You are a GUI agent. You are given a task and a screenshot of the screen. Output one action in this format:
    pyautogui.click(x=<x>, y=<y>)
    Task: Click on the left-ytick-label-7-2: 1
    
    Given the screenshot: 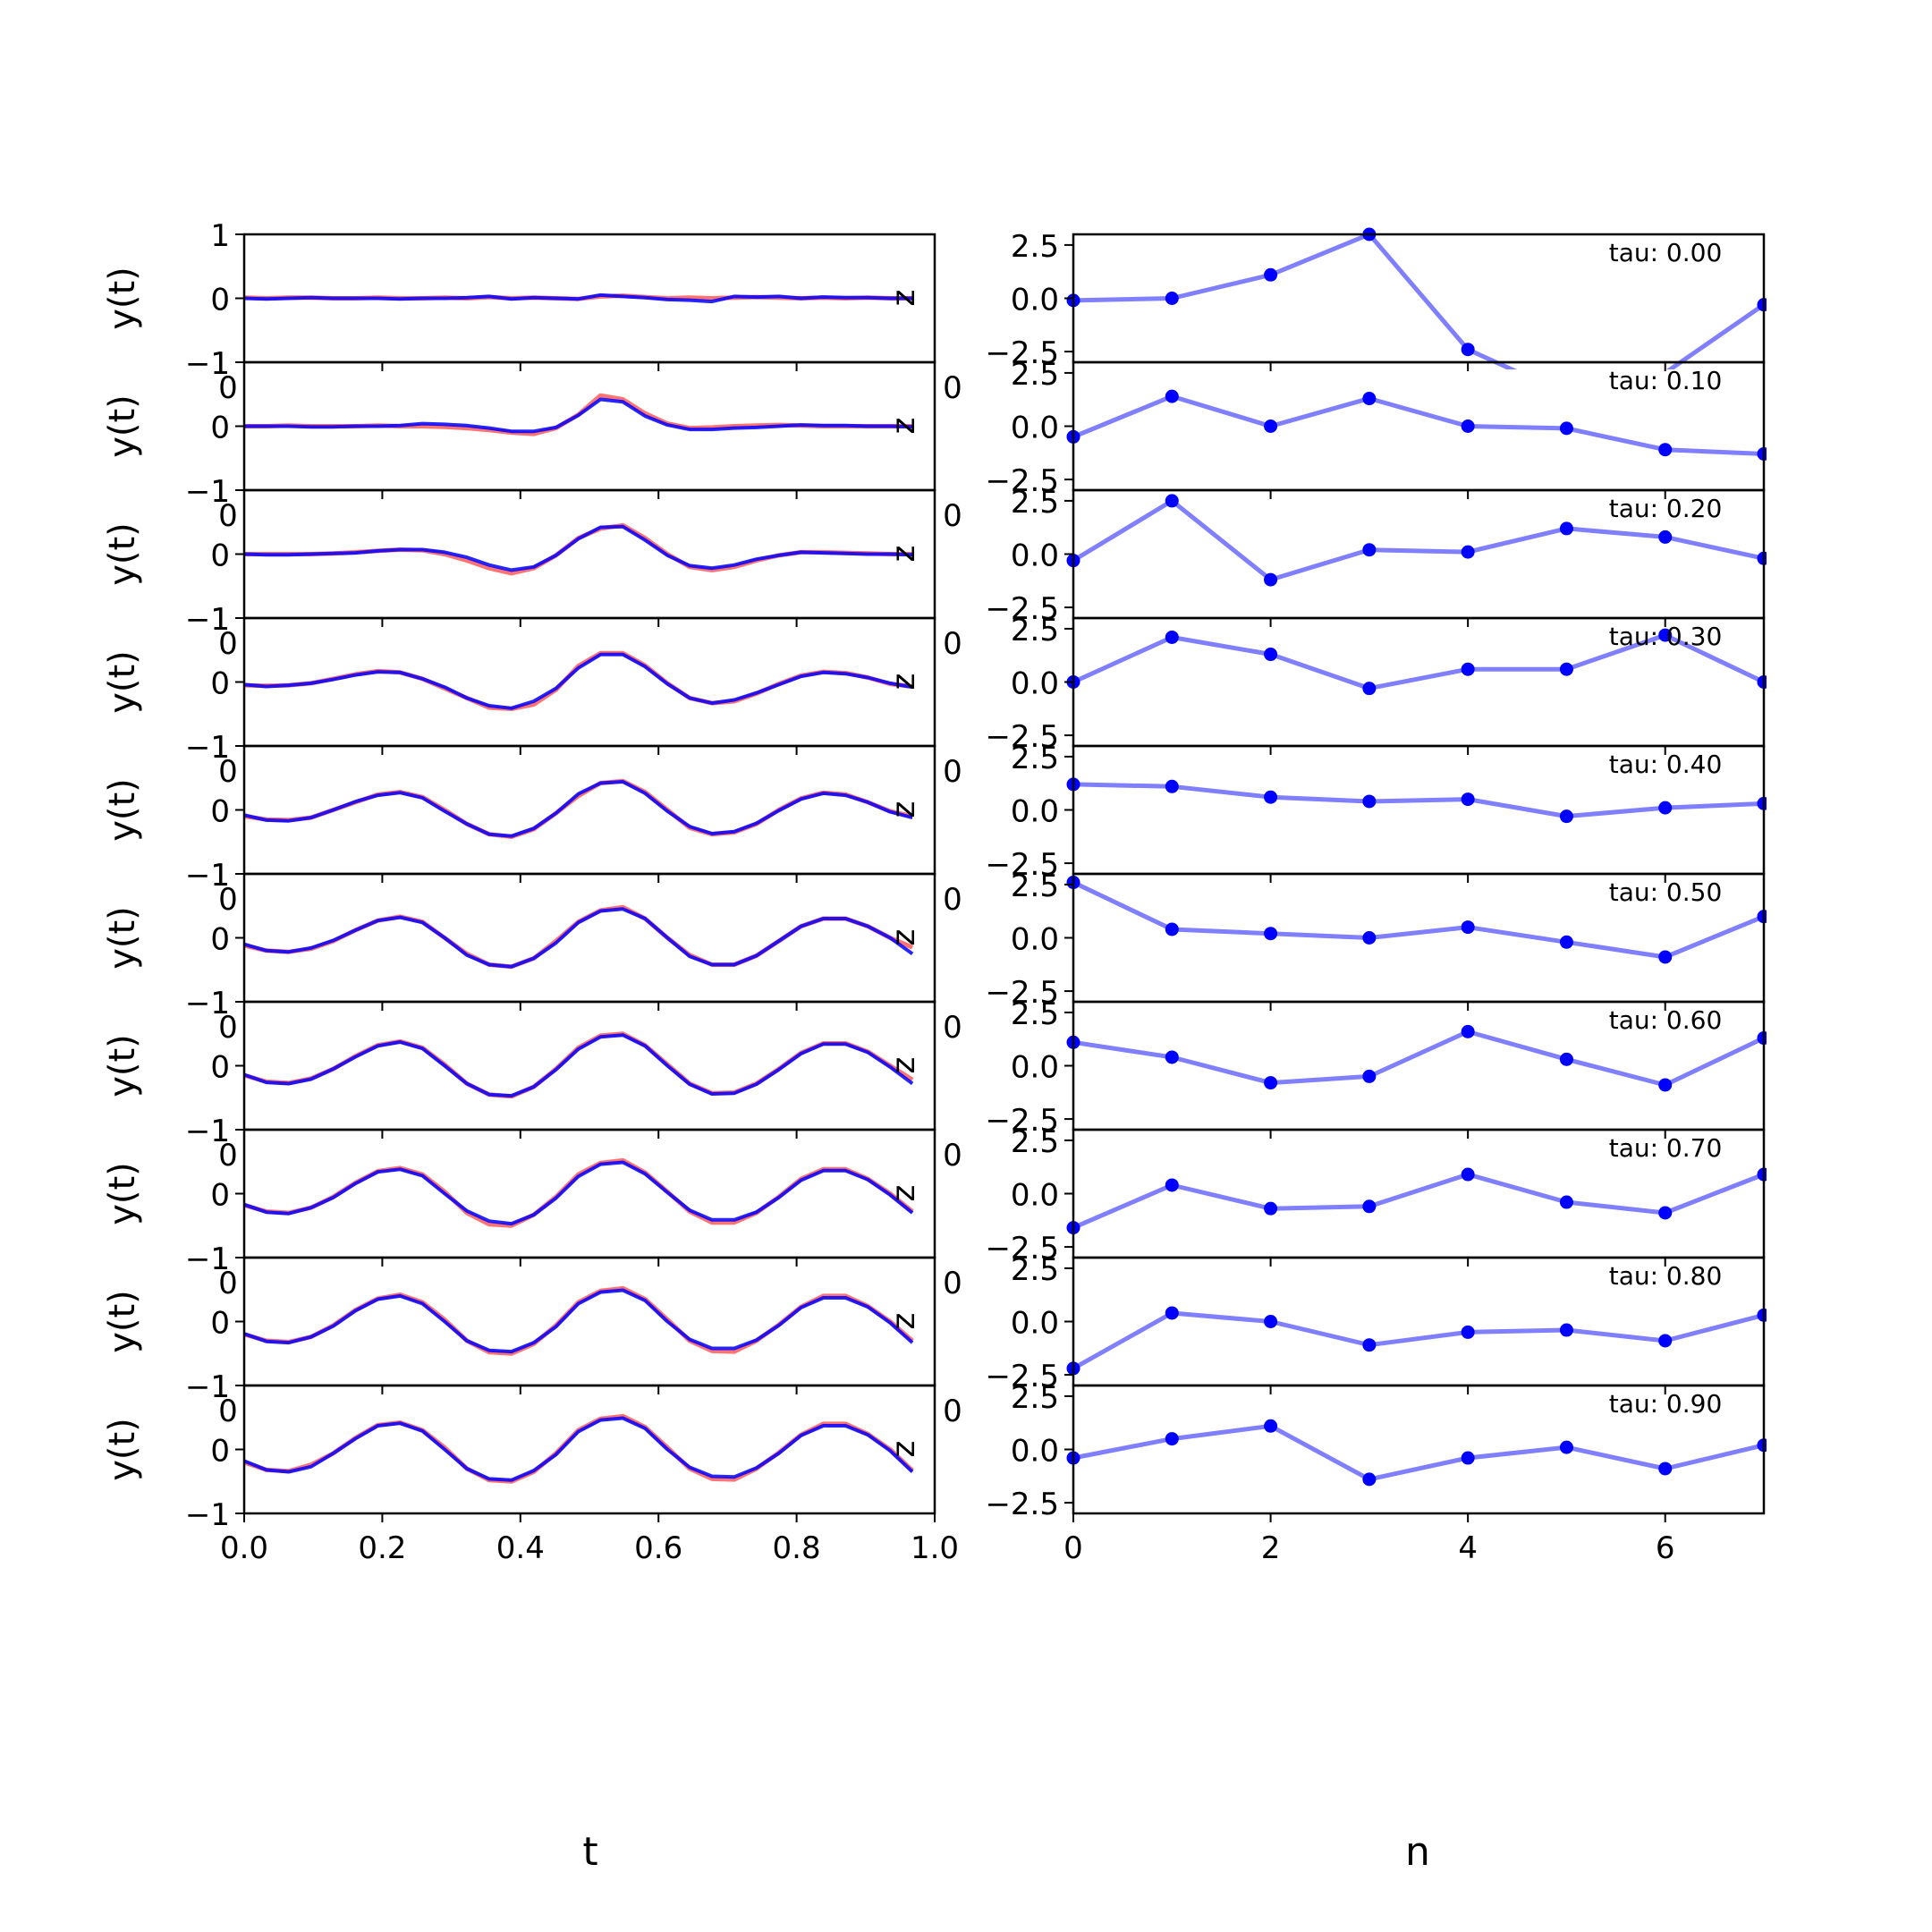 What is the action you would take?
    pyautogui.click(x=220, y=1131)
    